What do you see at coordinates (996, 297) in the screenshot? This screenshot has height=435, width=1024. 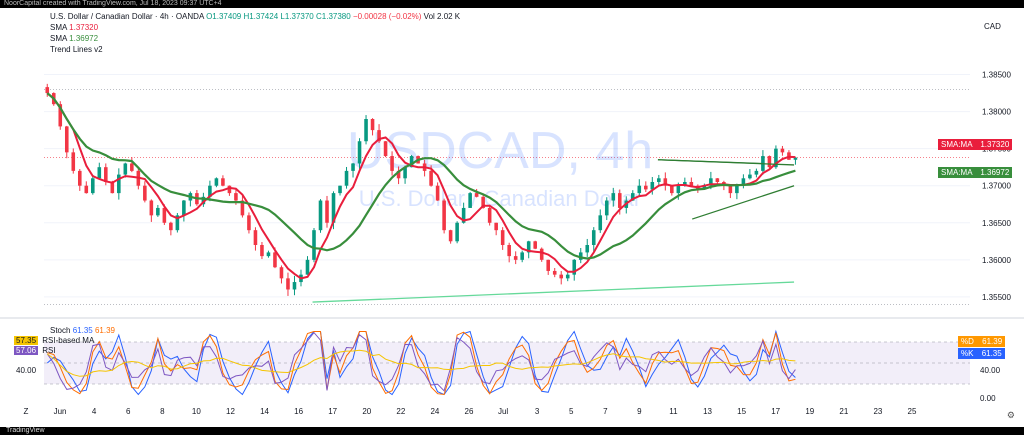 I see `price-tick-label: 1.35500` at bounding box center [996, 297].